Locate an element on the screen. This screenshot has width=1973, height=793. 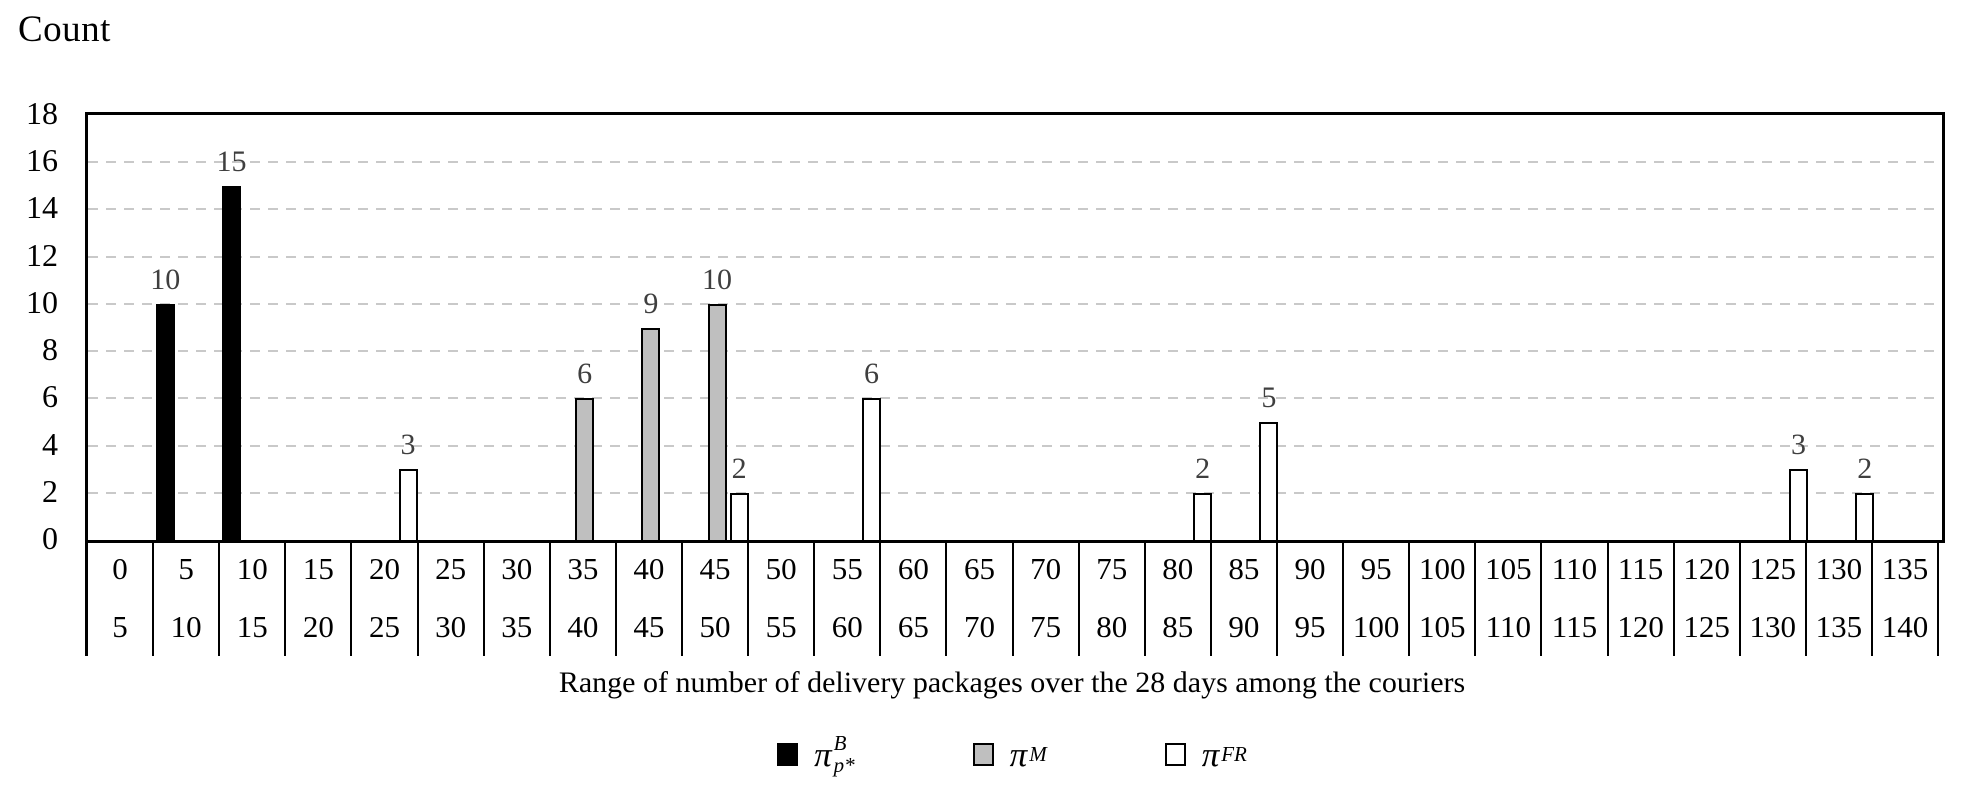
bin-cell: 135 140 is located at coordinates (1906, 598).